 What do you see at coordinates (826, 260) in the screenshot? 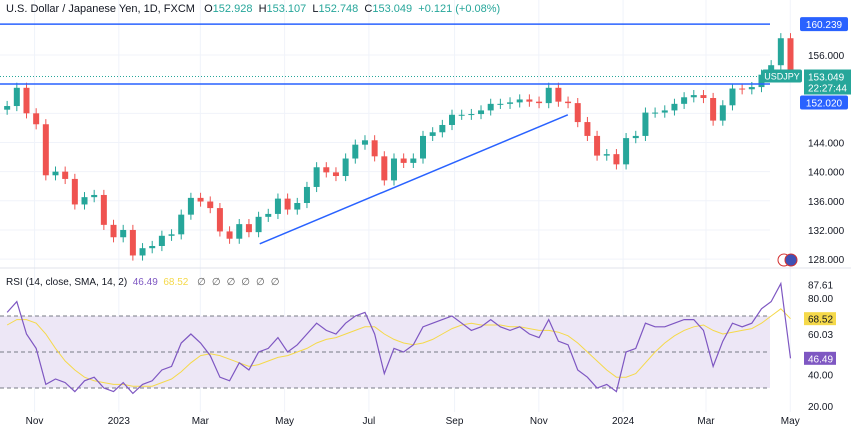
I see `price-axis-label: 128.000` at bounding box center [826, 260].